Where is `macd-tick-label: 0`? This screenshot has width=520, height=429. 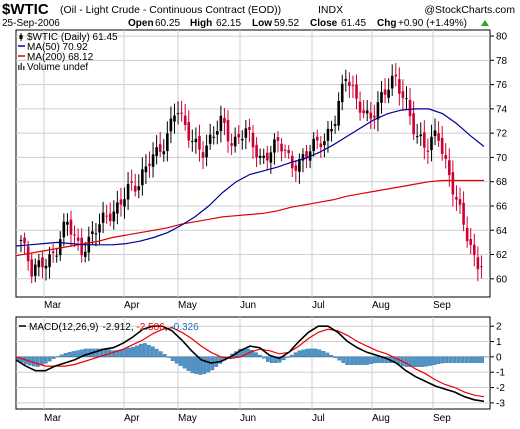
macd-tick-label: 0 is located at coordinates (499, 357).